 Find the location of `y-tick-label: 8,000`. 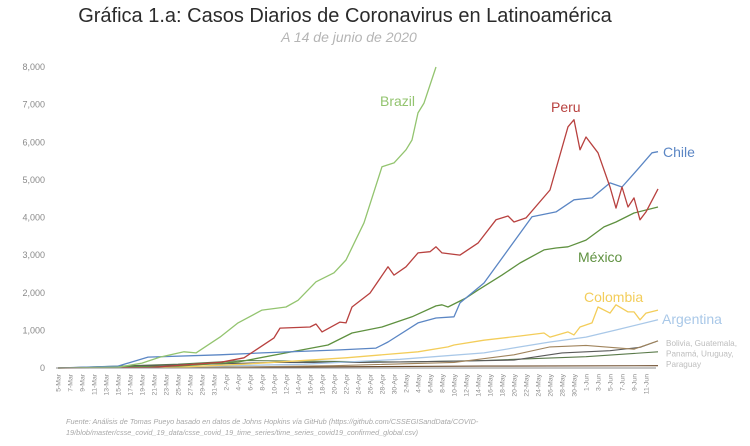

y-tick-label: 8,000 is located at coordinates (33, 67).